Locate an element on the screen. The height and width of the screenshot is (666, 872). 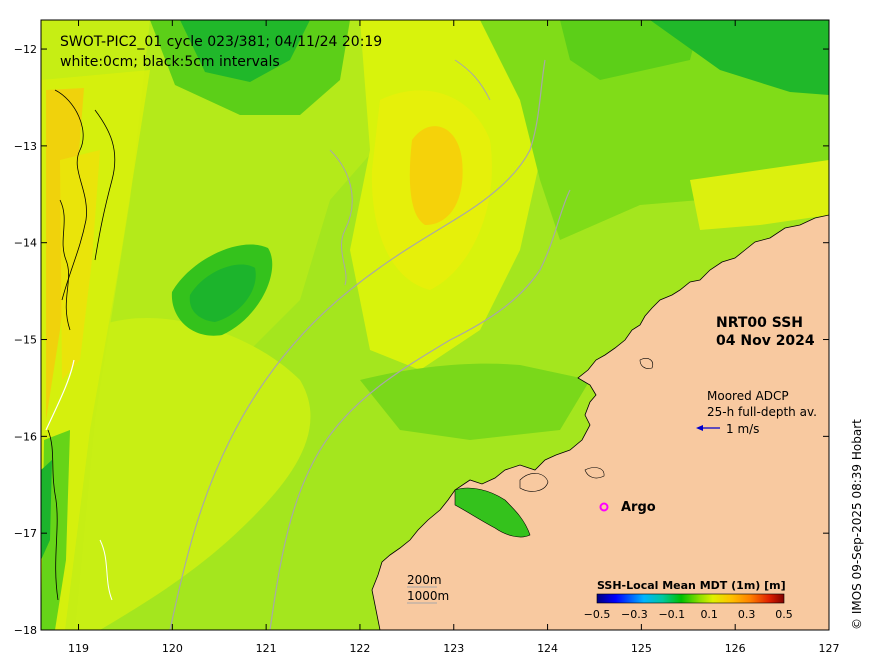
y-tick-label: −18 is located at coordinates (25, 630).